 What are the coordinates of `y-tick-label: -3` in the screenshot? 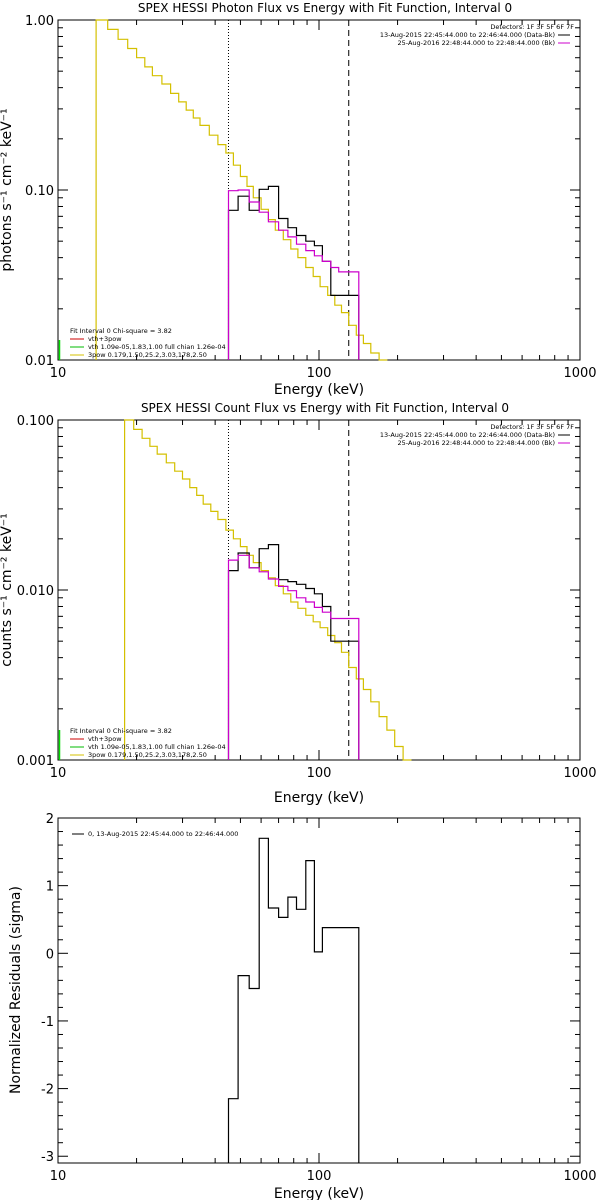 It's located at (47, 1157).